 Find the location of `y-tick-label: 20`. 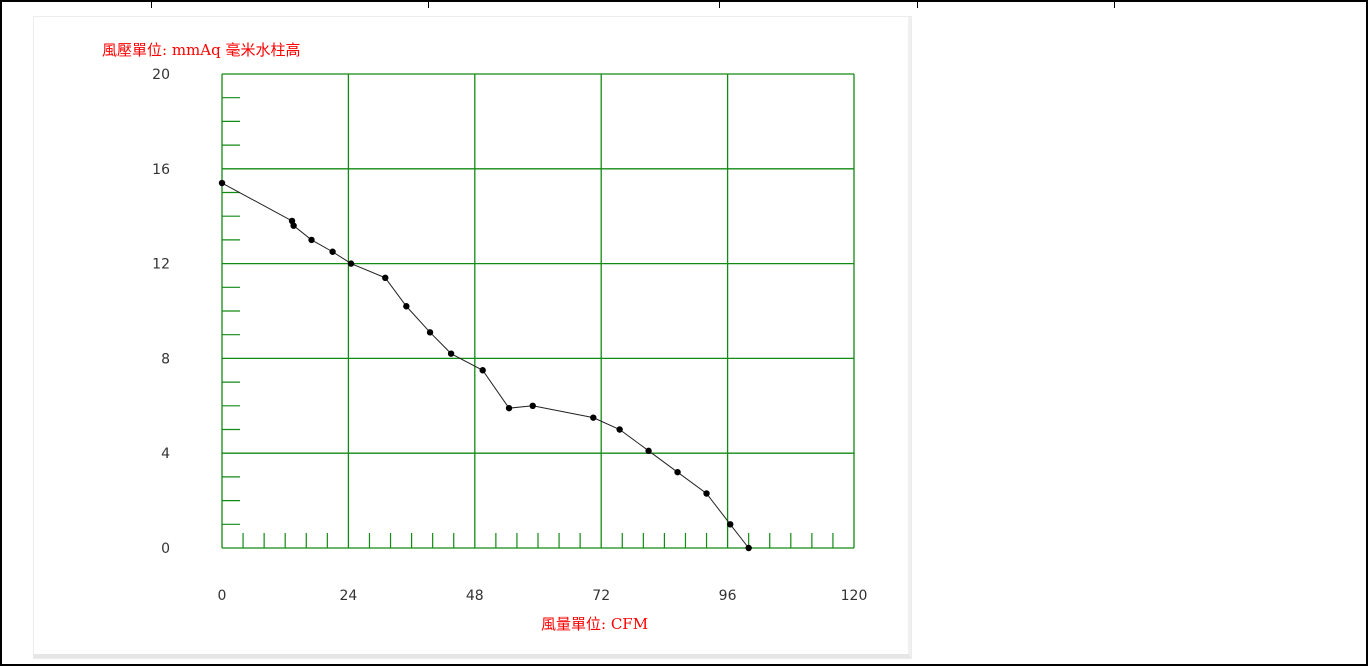

y-tick-label: 20 is located at coordinates (161, 75).